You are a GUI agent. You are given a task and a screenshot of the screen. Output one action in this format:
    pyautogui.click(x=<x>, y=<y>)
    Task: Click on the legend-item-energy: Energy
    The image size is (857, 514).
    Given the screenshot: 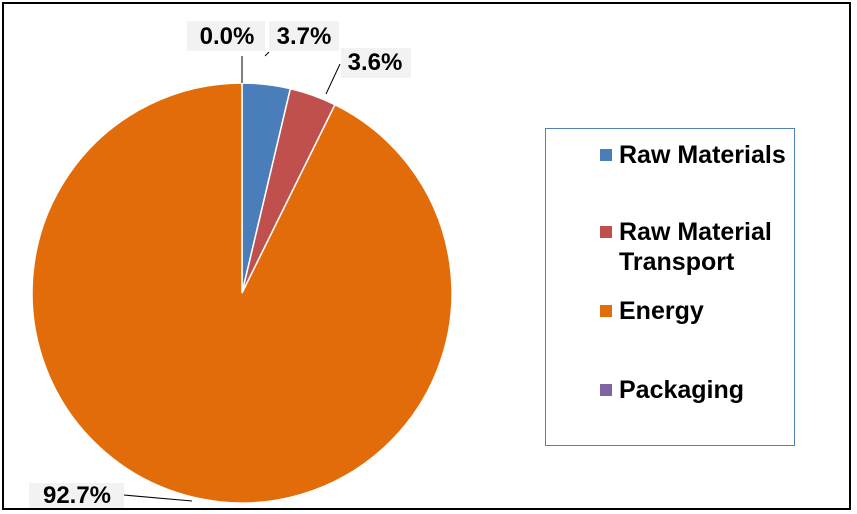 What is the action you would take?
    pyautogui.click(x=699, y=311)
    